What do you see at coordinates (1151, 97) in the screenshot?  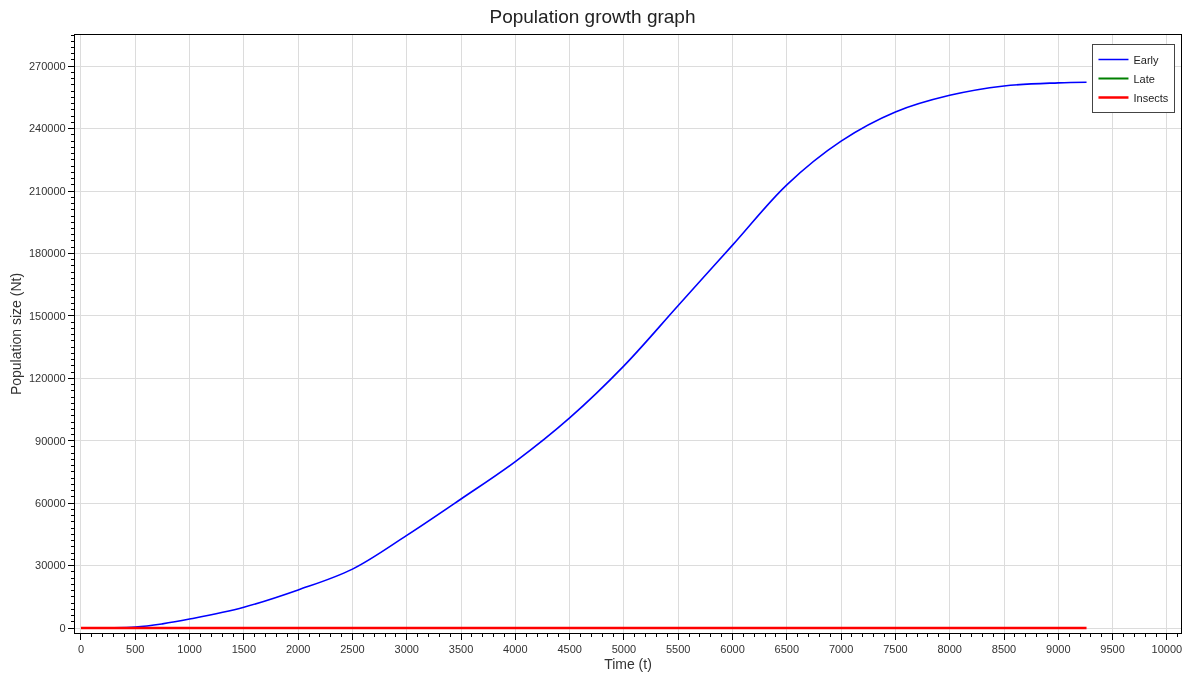 I see `legend-label: Insects` at bounding box center [1151, 97].